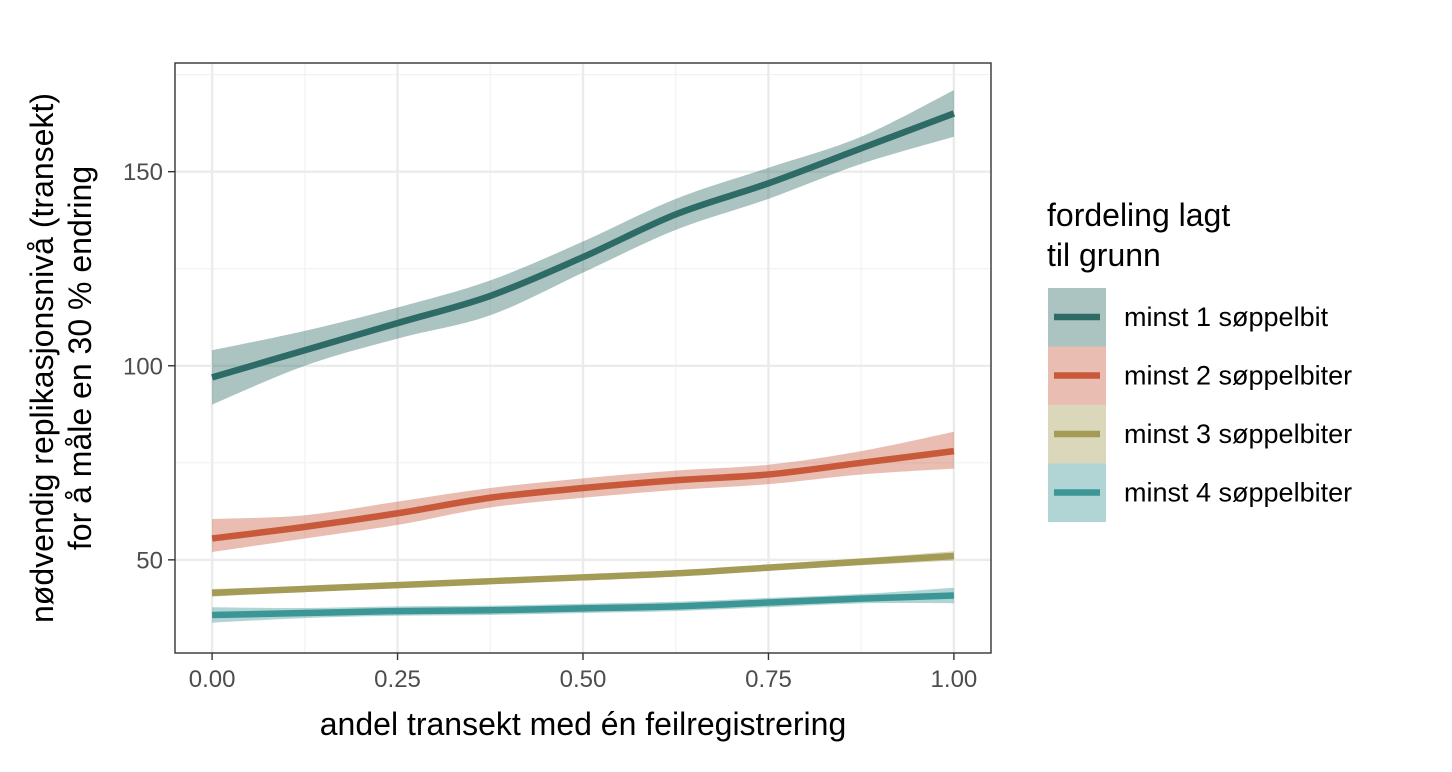 The height and width of the screenshot is (772, 1452). What do you see at coordinates (397, 679) in the screenshot?
I see `x-tick-label: 0.25` at bounding box center [397, 679].